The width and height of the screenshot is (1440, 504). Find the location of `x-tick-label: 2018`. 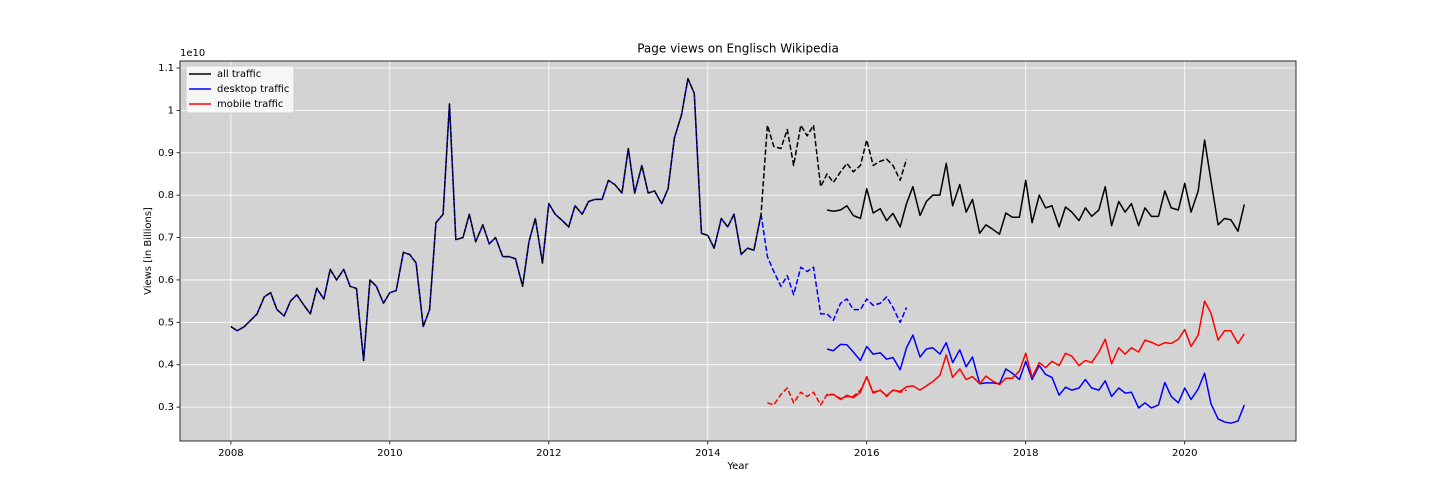

x-tick-label: 2018 is located at coordinates (1025, 453).